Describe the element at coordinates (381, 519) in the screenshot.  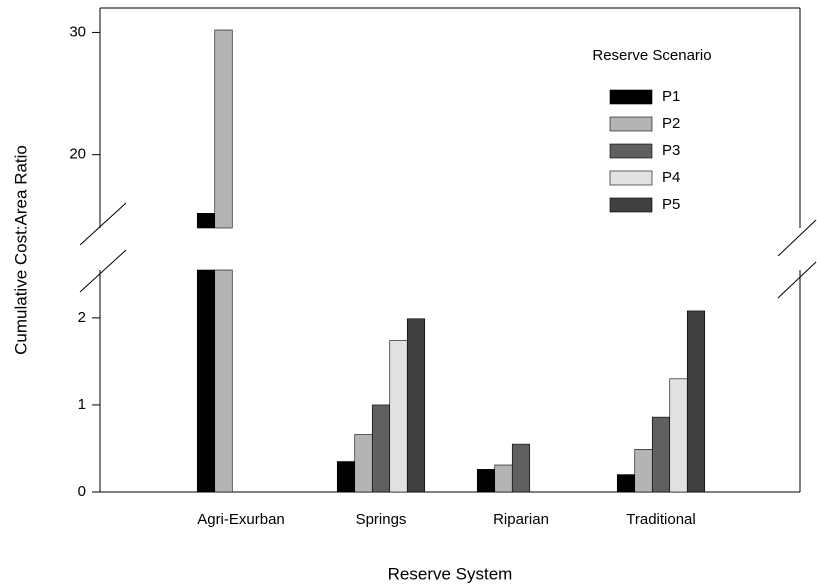
I see `x-tick-label: Springs` at that location.